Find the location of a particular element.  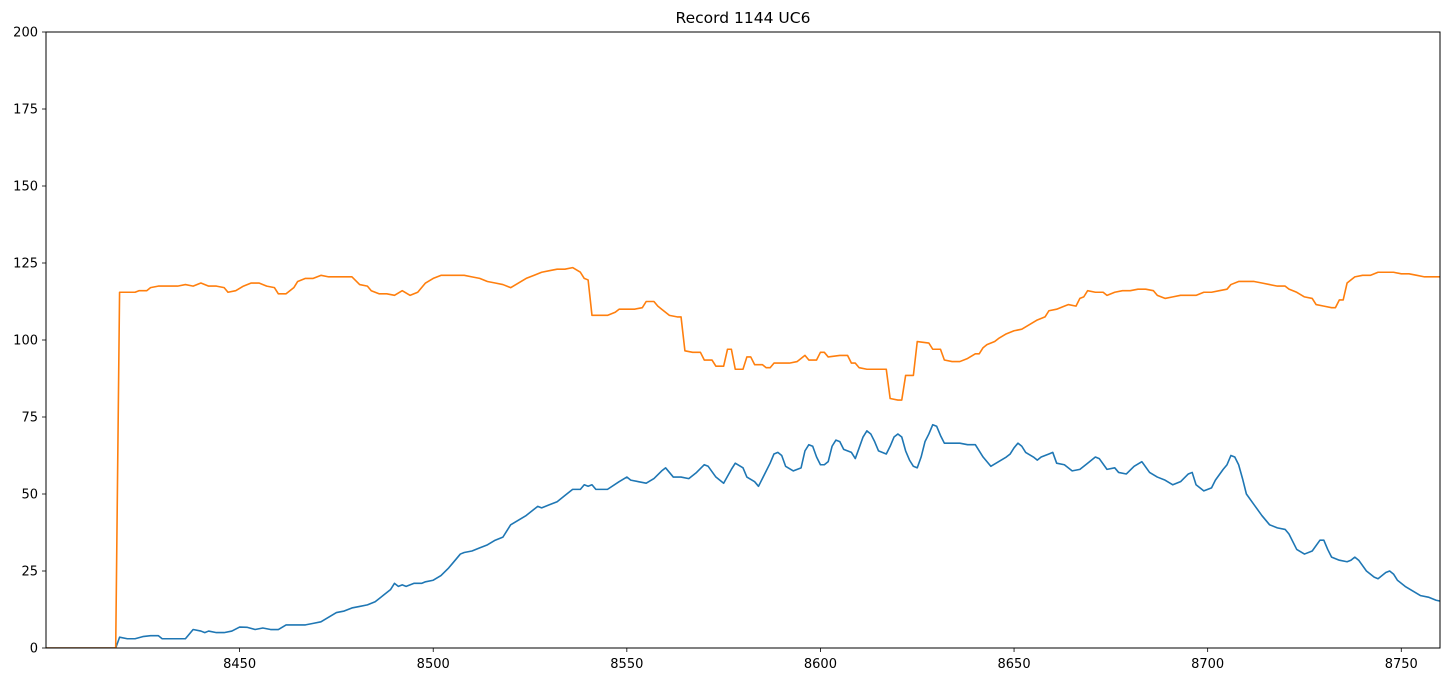

x-tick-label: 8450 is located at coordinates (239, 664).